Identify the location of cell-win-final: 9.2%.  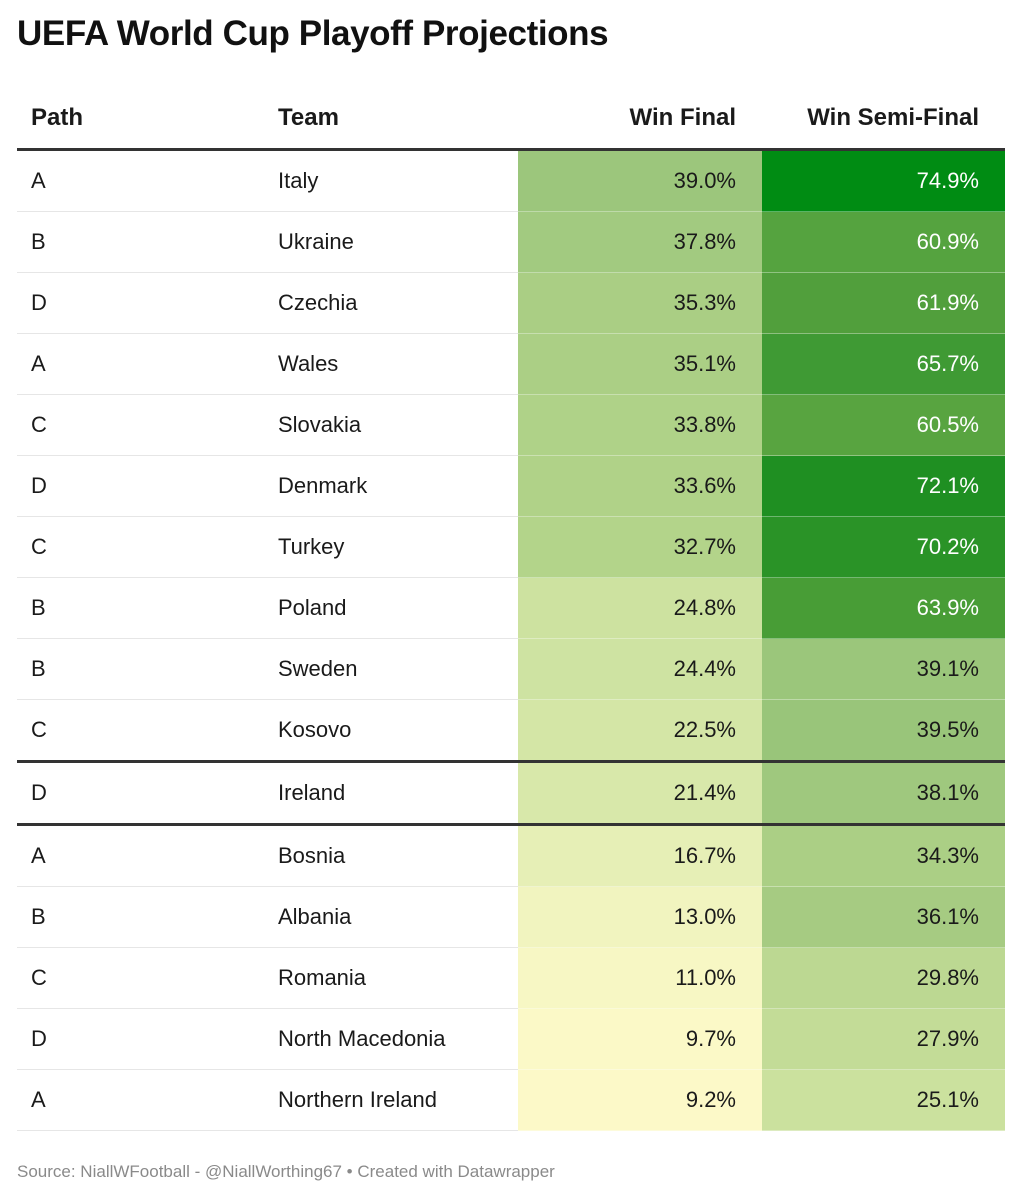
(640, 1100).